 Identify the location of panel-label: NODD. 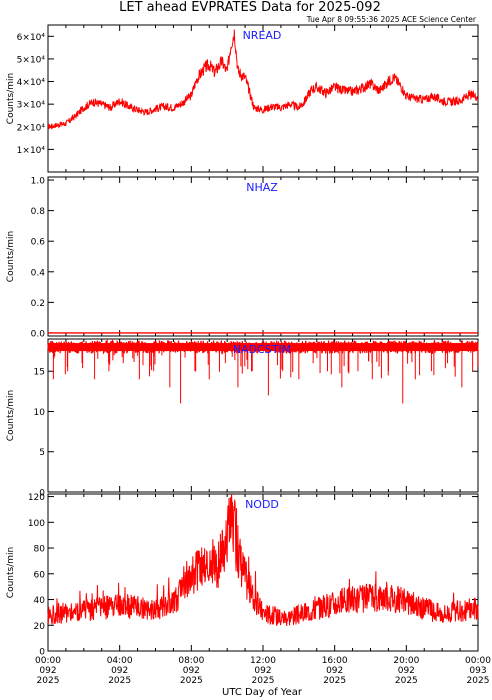
(262, 504).